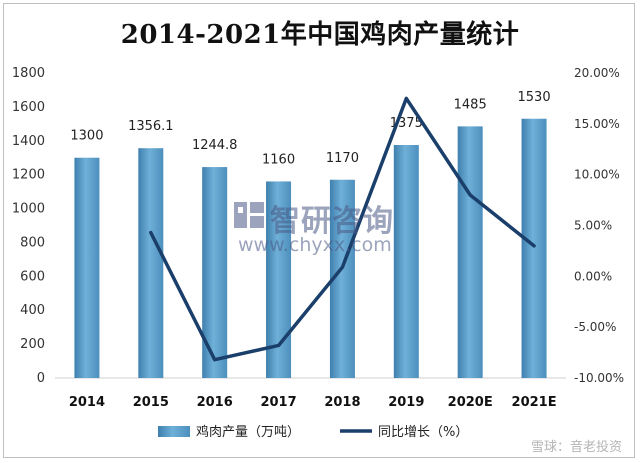 The height and width of the screenshot is (463, 640). Describe the element at coordinates (597, 73) in the screenshot. I see `y-right-tick-label: 20.00%` at that location.